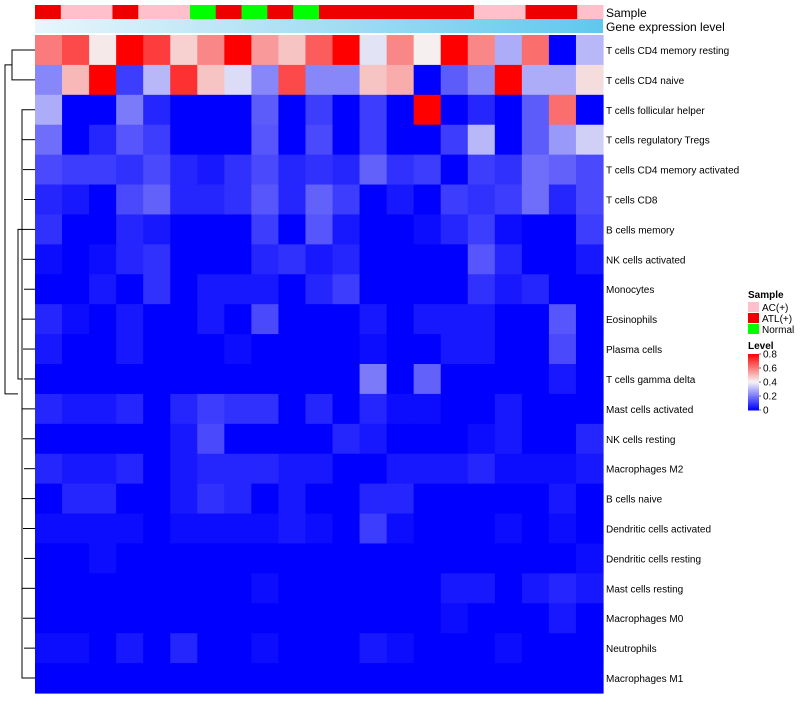 This screenshot has height=705, width=800. I want to click on dendrogram-branch, so click(19, 304).